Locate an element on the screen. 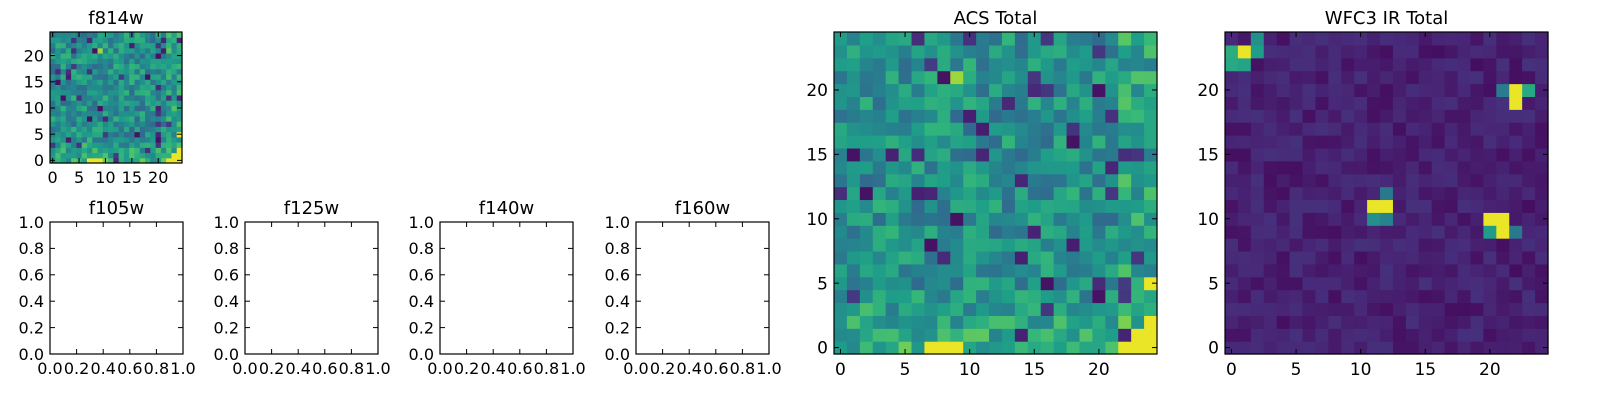 The width and height of the screenshot is (1600, 405). y-tick-label: 10 is located at coordinates (1208, 220).